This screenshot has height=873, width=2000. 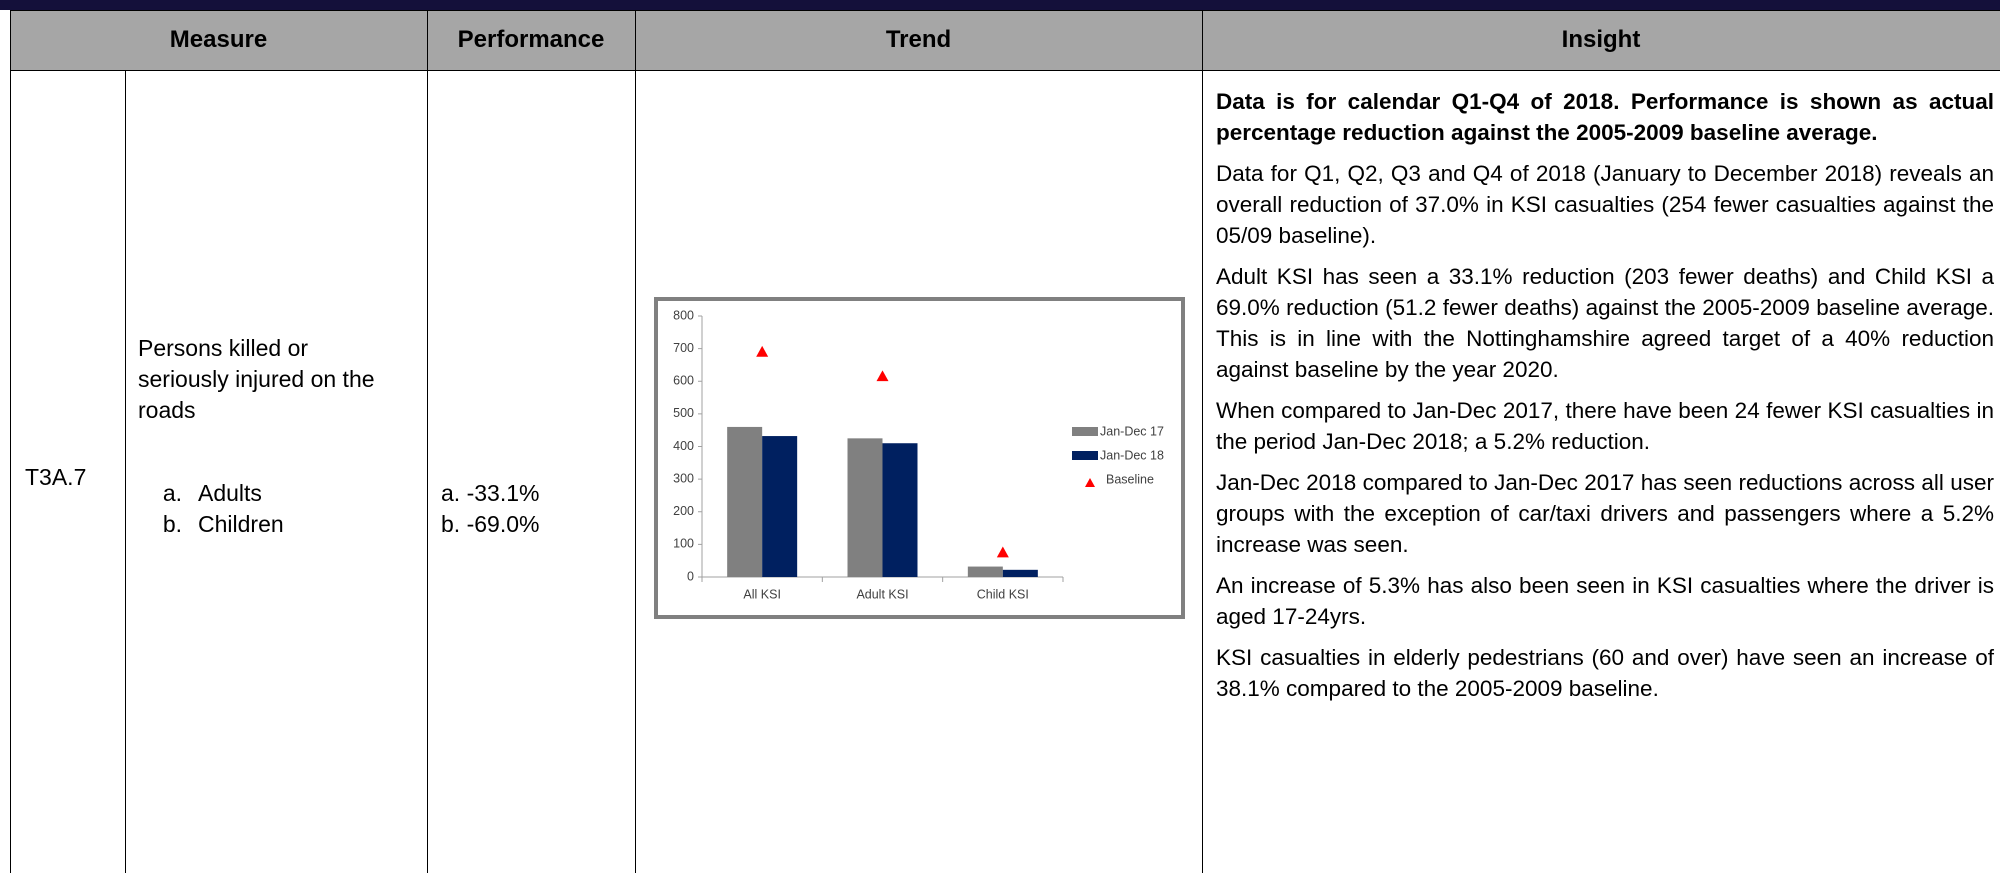 I want to click on header-cell: Insight, so click(x=1601, y=40).